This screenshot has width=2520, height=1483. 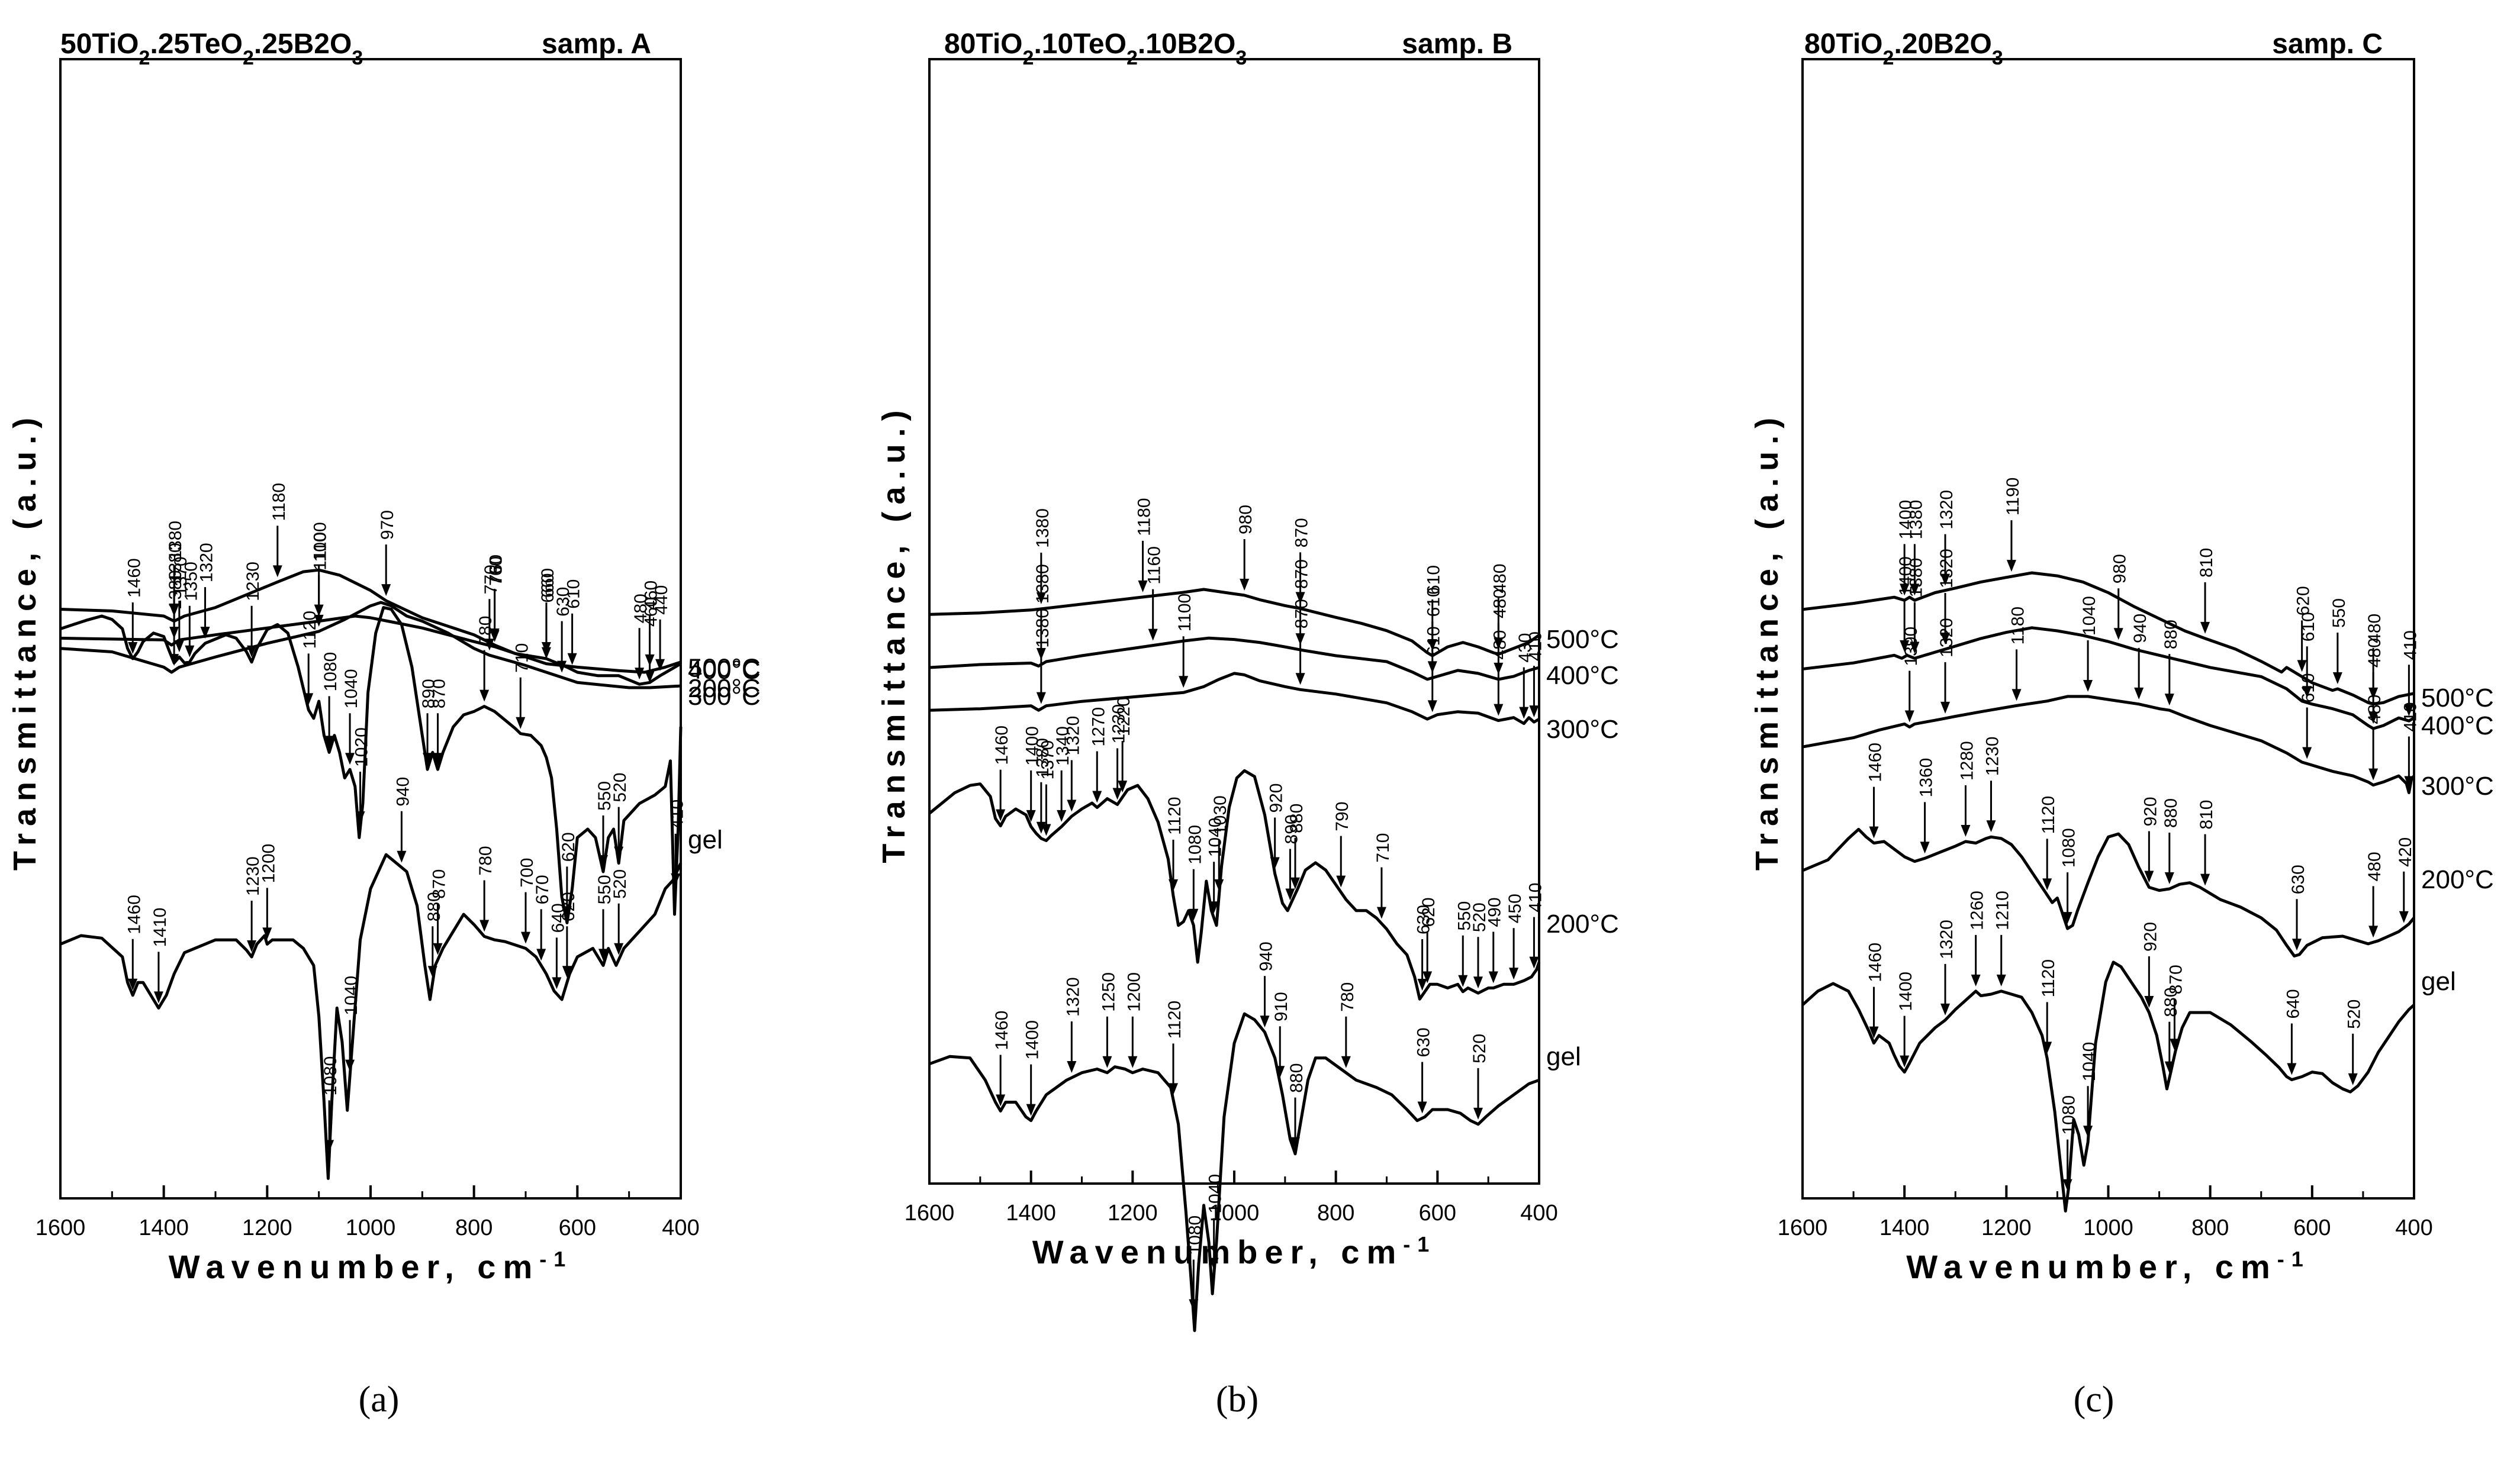 I want to click on peak-label-790: 790, so click(x=1343, y=816).